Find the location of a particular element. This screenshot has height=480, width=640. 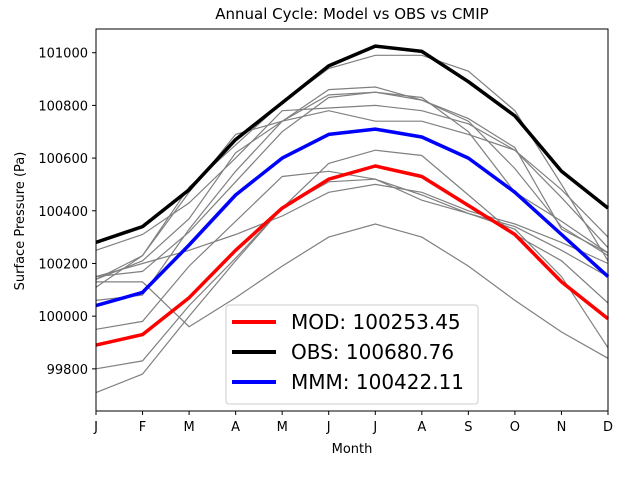

x-tick-label: D is located at coordinates (608, 427).